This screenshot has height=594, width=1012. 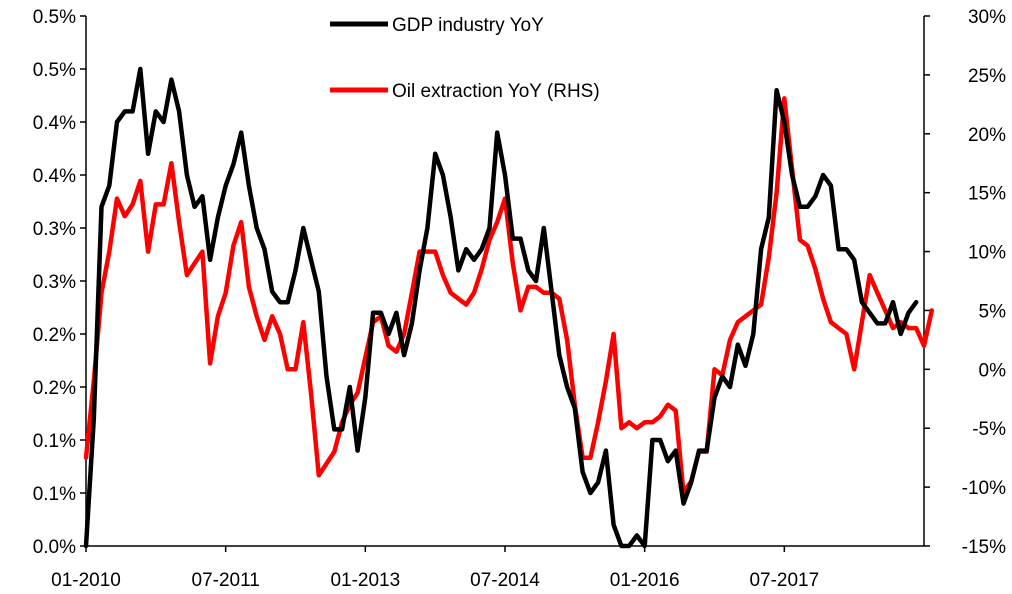 What do you see at coordinates (993, 311) in the screenshot?
I see `right-tick-label: 5%` at bounding box center [993, 311].